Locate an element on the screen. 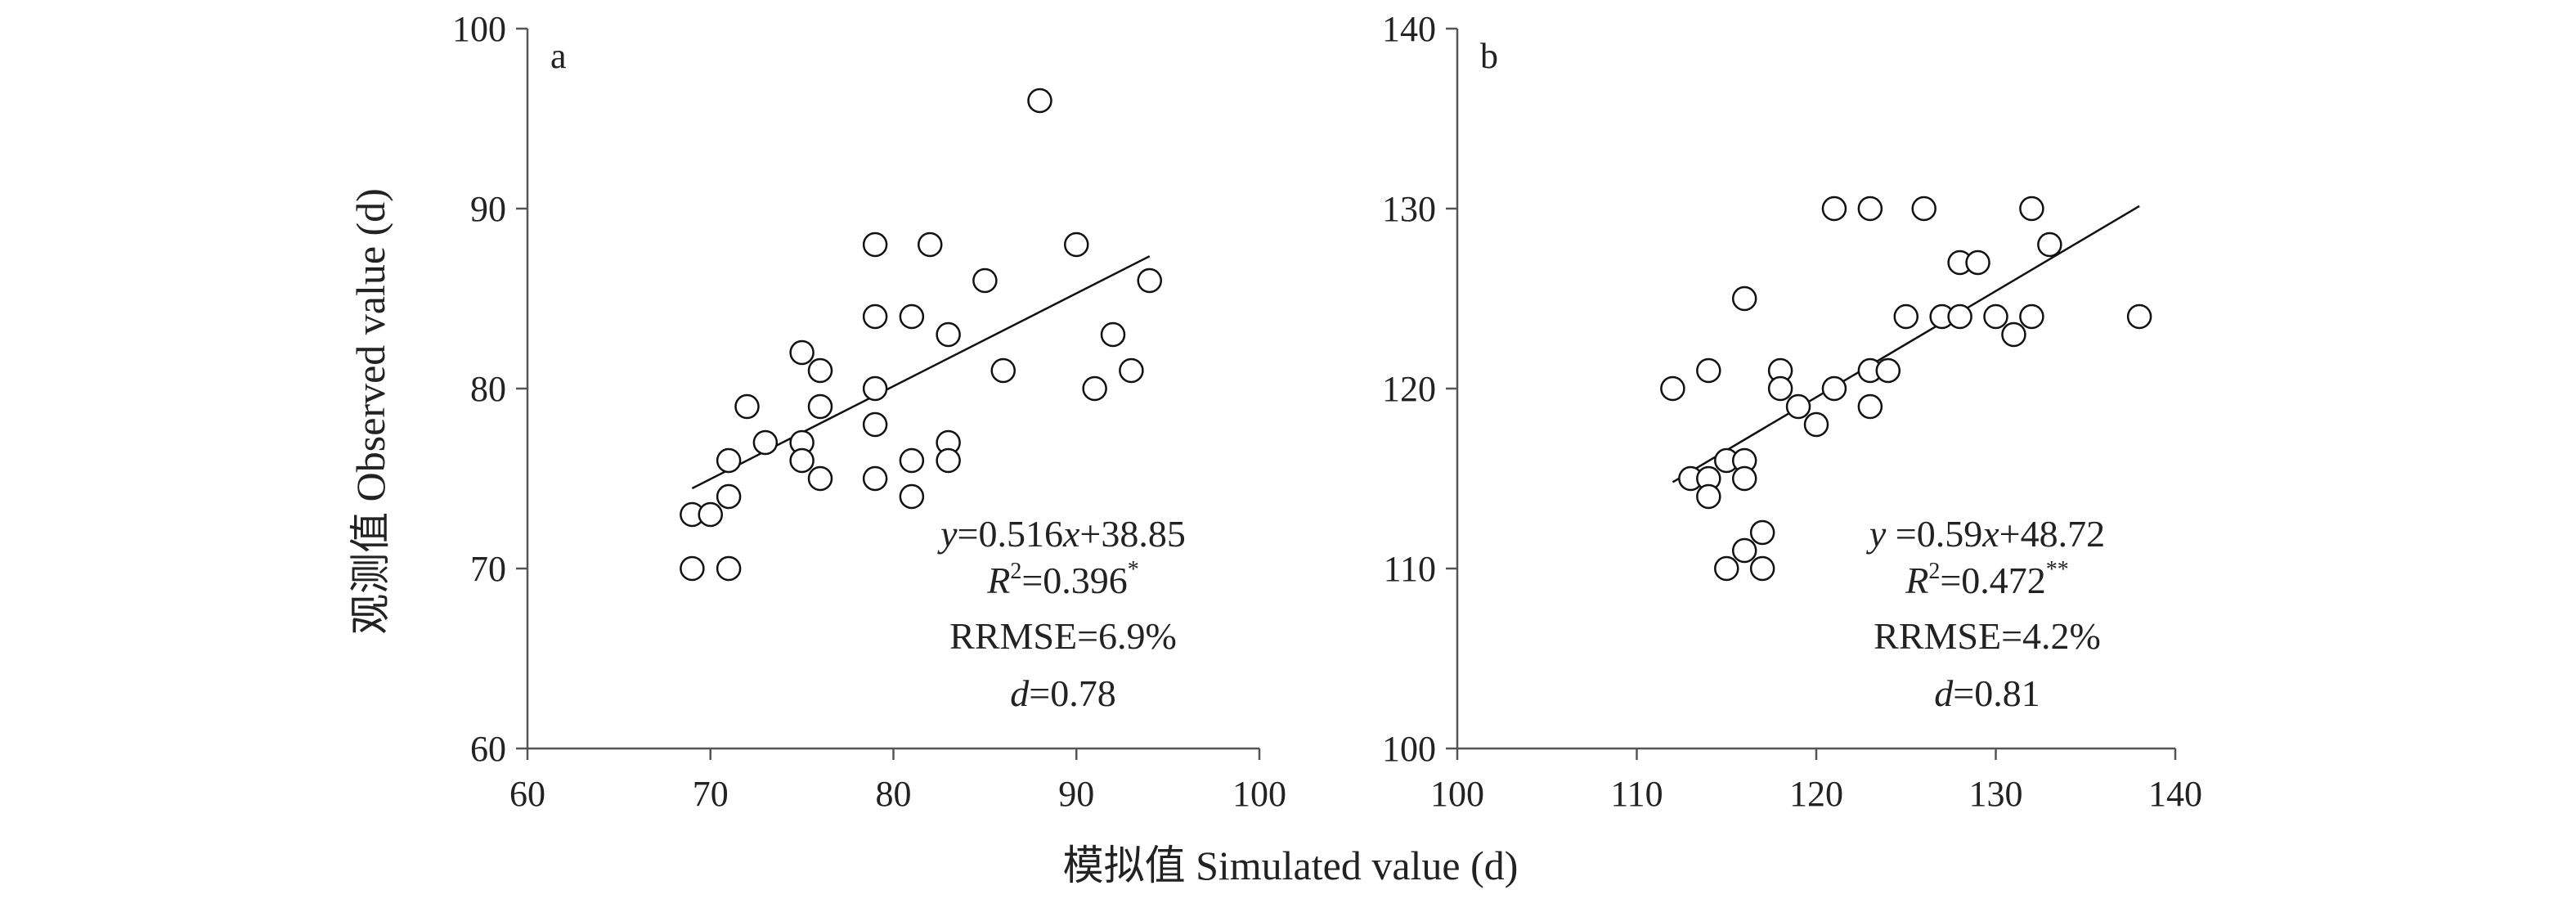 Image resolution: width=2576 pixels, height=899 pixels. y-tick-label: 60 is located at coordinates (488, 749).